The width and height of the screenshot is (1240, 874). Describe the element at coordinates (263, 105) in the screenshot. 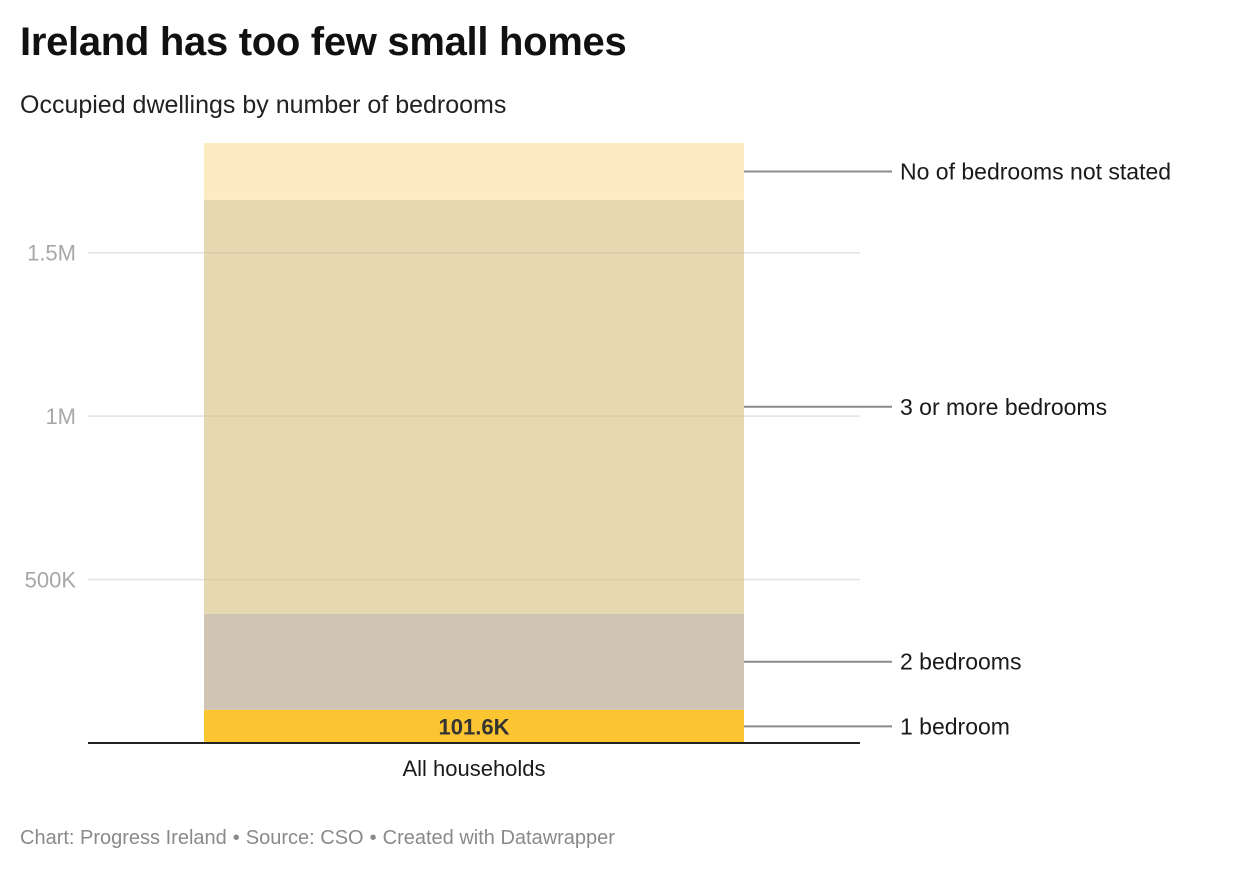

I see `chart-subtitle: Occupied dwellings by number of bedrooms` at that location.